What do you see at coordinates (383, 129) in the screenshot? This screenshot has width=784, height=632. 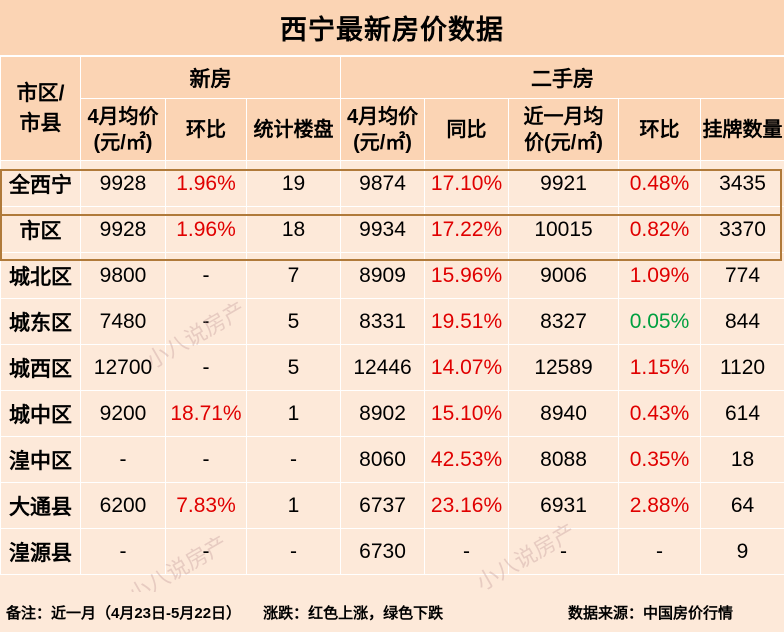 I see `sh-price-header: 4月均价 (元/㎡)` at bounding box center [383, 129].